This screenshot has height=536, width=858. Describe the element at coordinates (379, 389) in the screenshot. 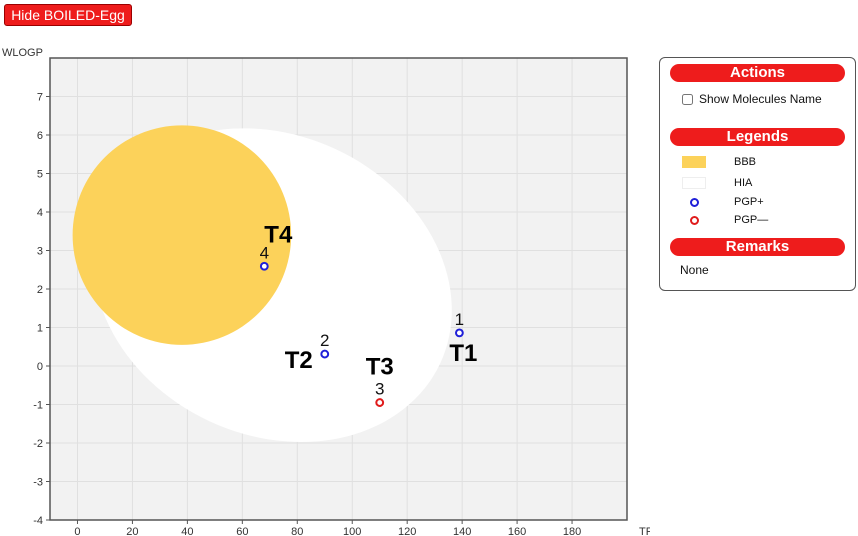

I see `molecule-number-label: 3` at that location.